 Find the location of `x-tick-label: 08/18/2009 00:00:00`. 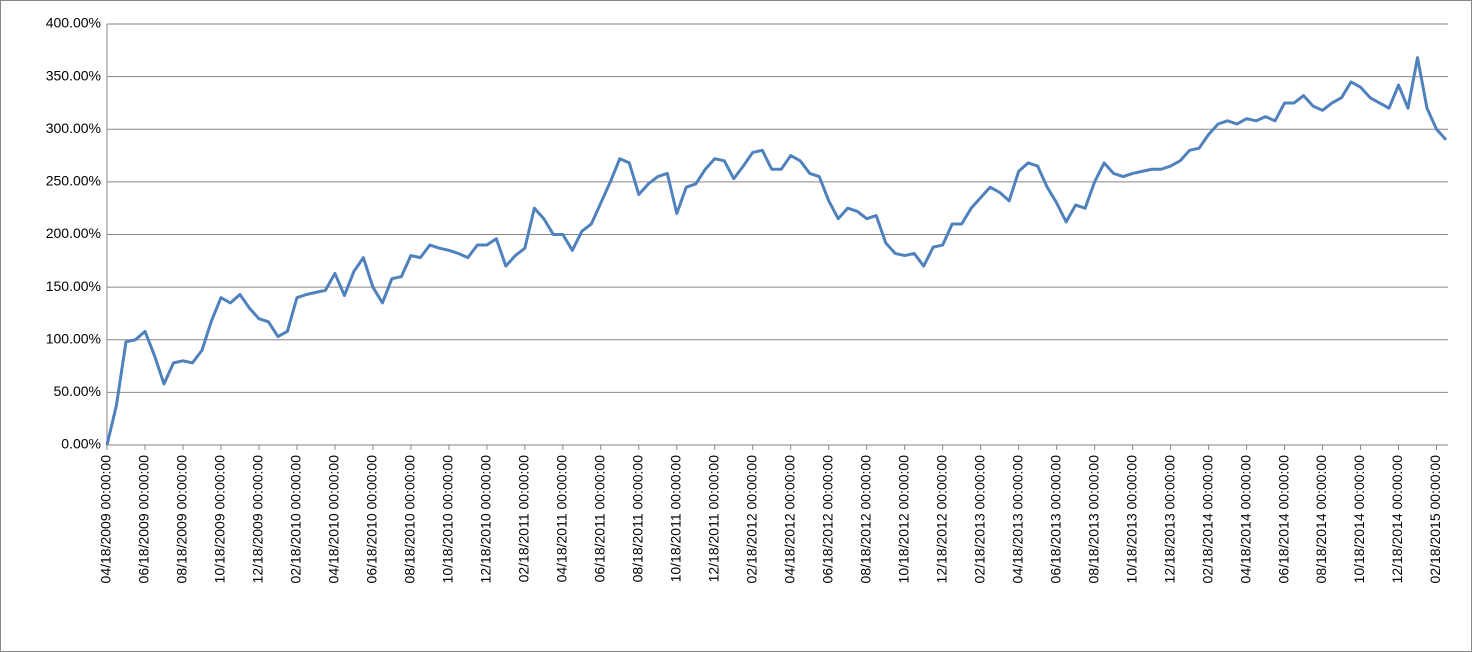

x-tick-label: 08/18/2009 00:00:00 is located at coordinates (182, 519).